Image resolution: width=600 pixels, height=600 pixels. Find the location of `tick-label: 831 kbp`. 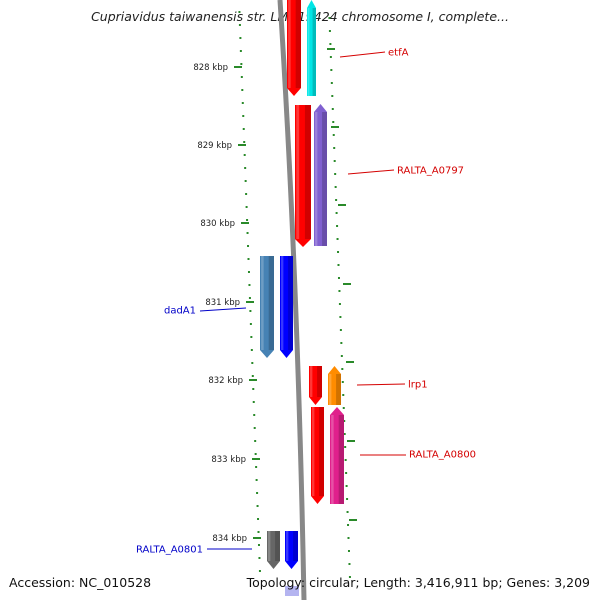

tick-label: 831 kbp is located at coordinates (222, 303).